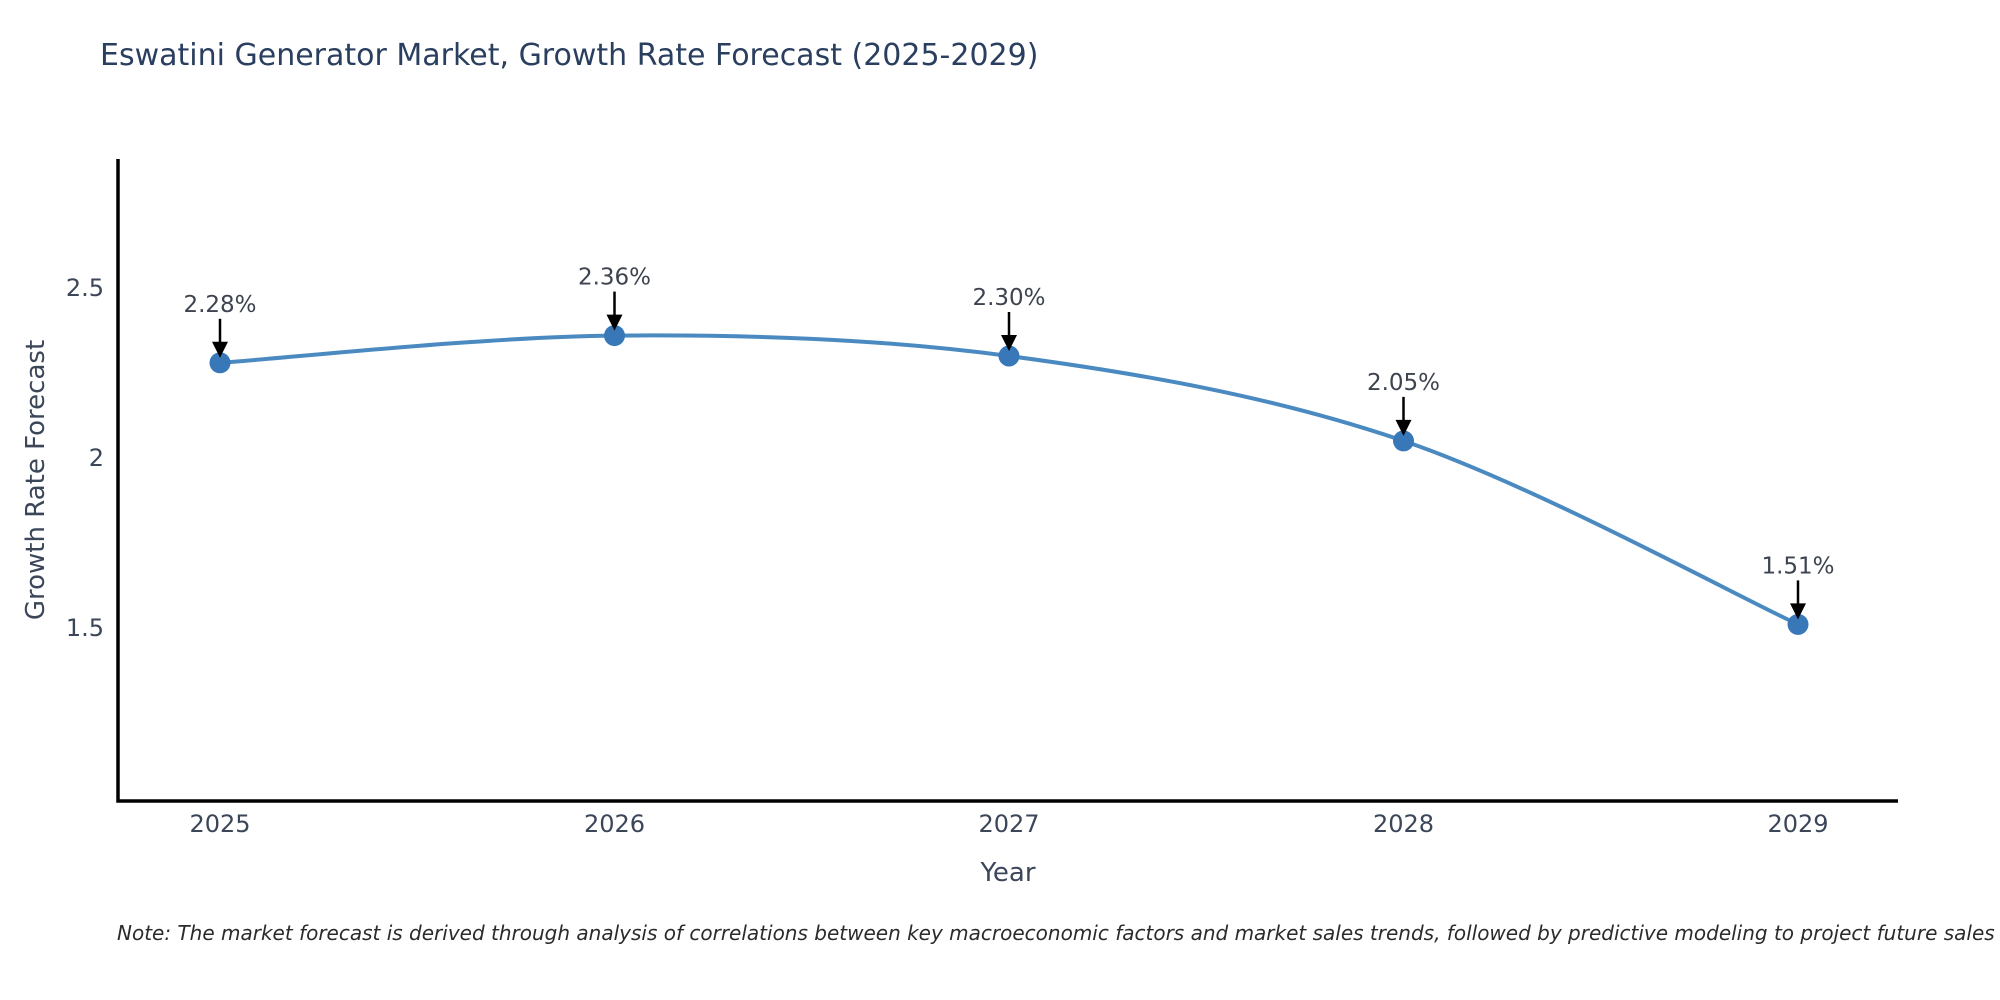 This screenshot has width=2000, height=1000. Describe the element at coordinates (96, 458) in the screenshot. I see `y-tick-label: 2` at that location.